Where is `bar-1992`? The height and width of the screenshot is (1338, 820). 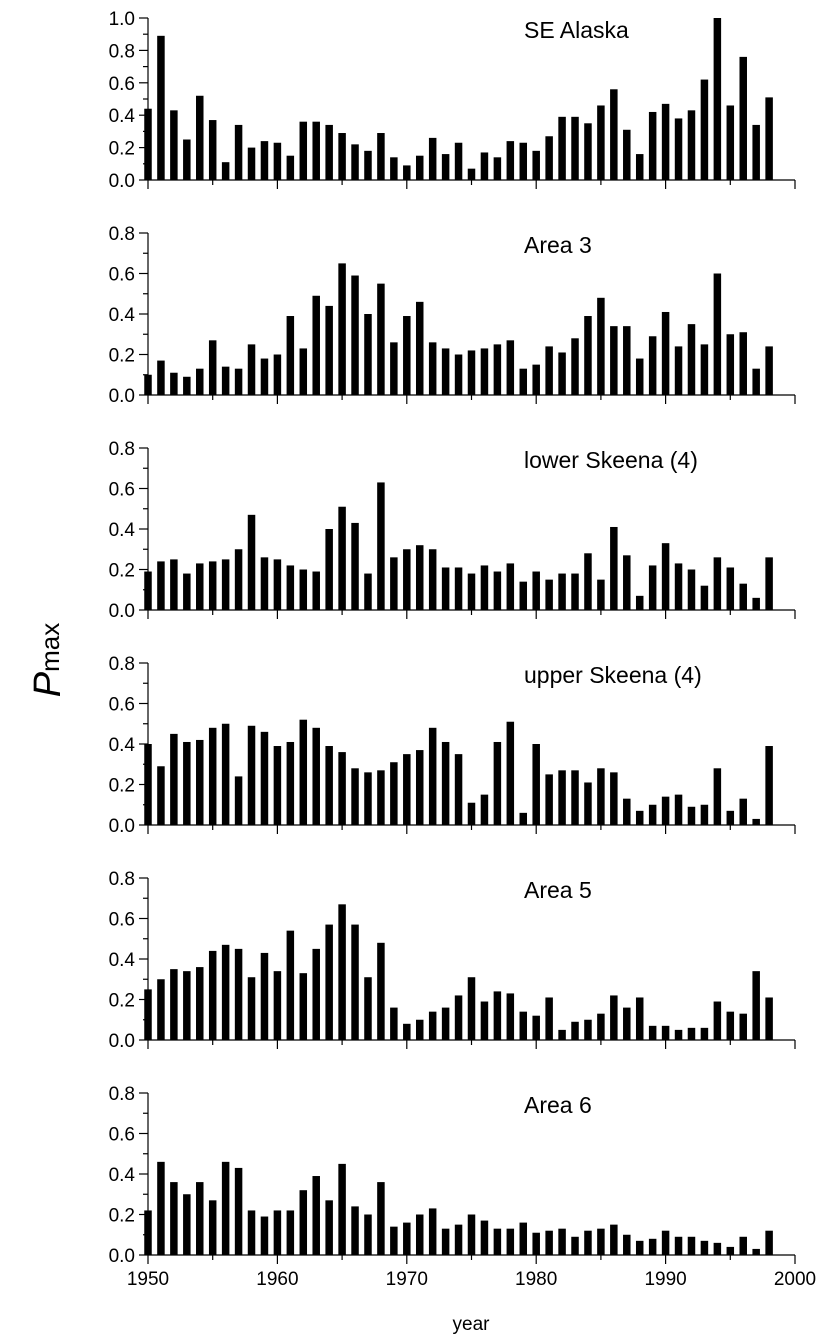 bar-1992 is located at coordinates (691, 360).